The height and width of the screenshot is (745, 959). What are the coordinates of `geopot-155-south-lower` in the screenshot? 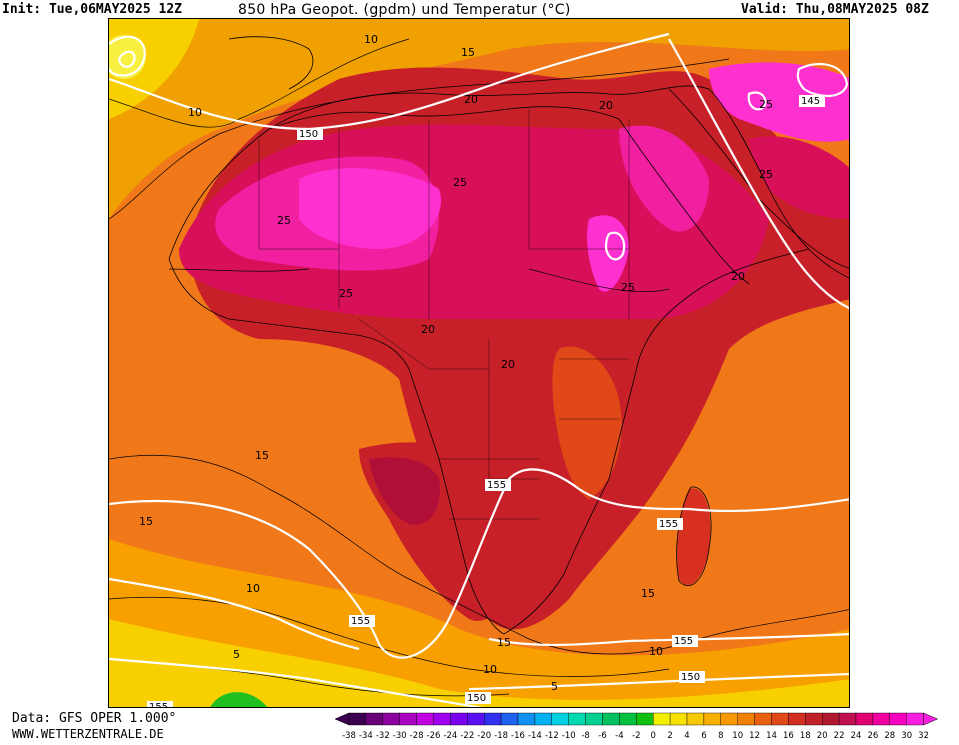 It's located at (668, 639).